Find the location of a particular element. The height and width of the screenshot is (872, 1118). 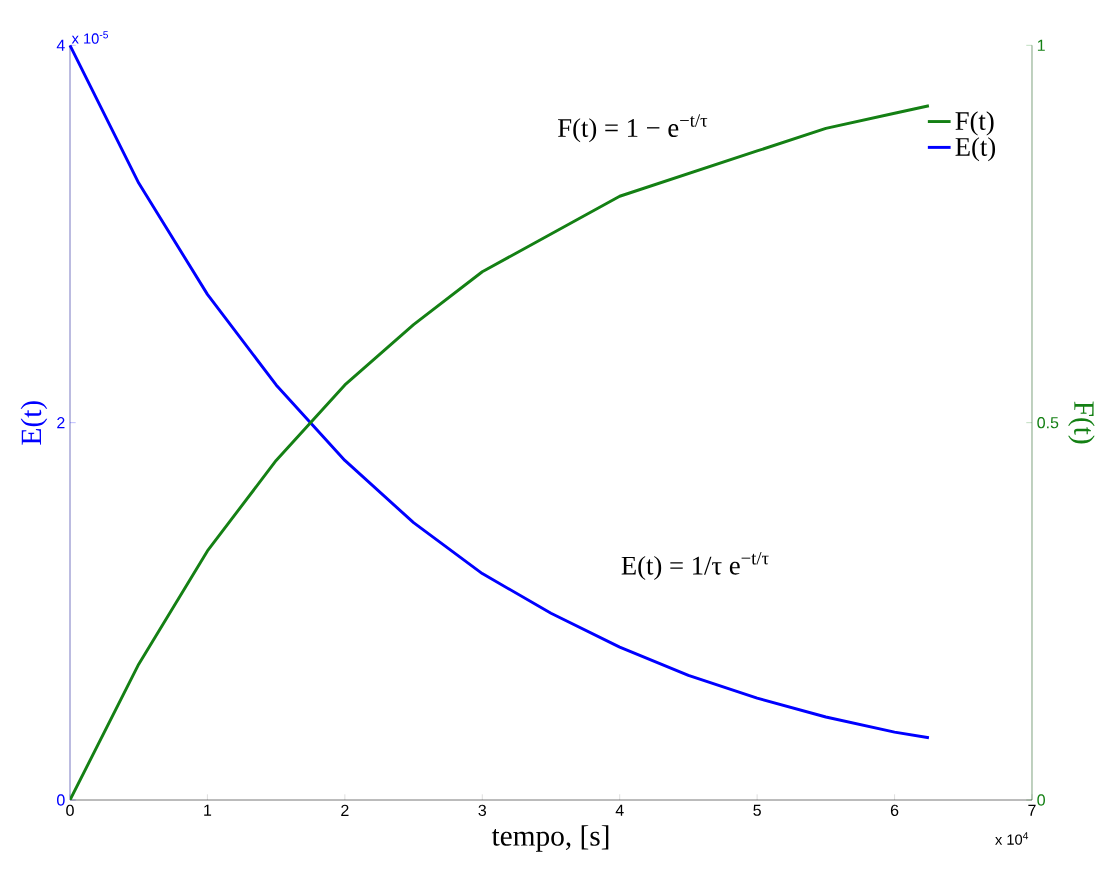

legend-label: F(t) is located at coordinates (974, 123).